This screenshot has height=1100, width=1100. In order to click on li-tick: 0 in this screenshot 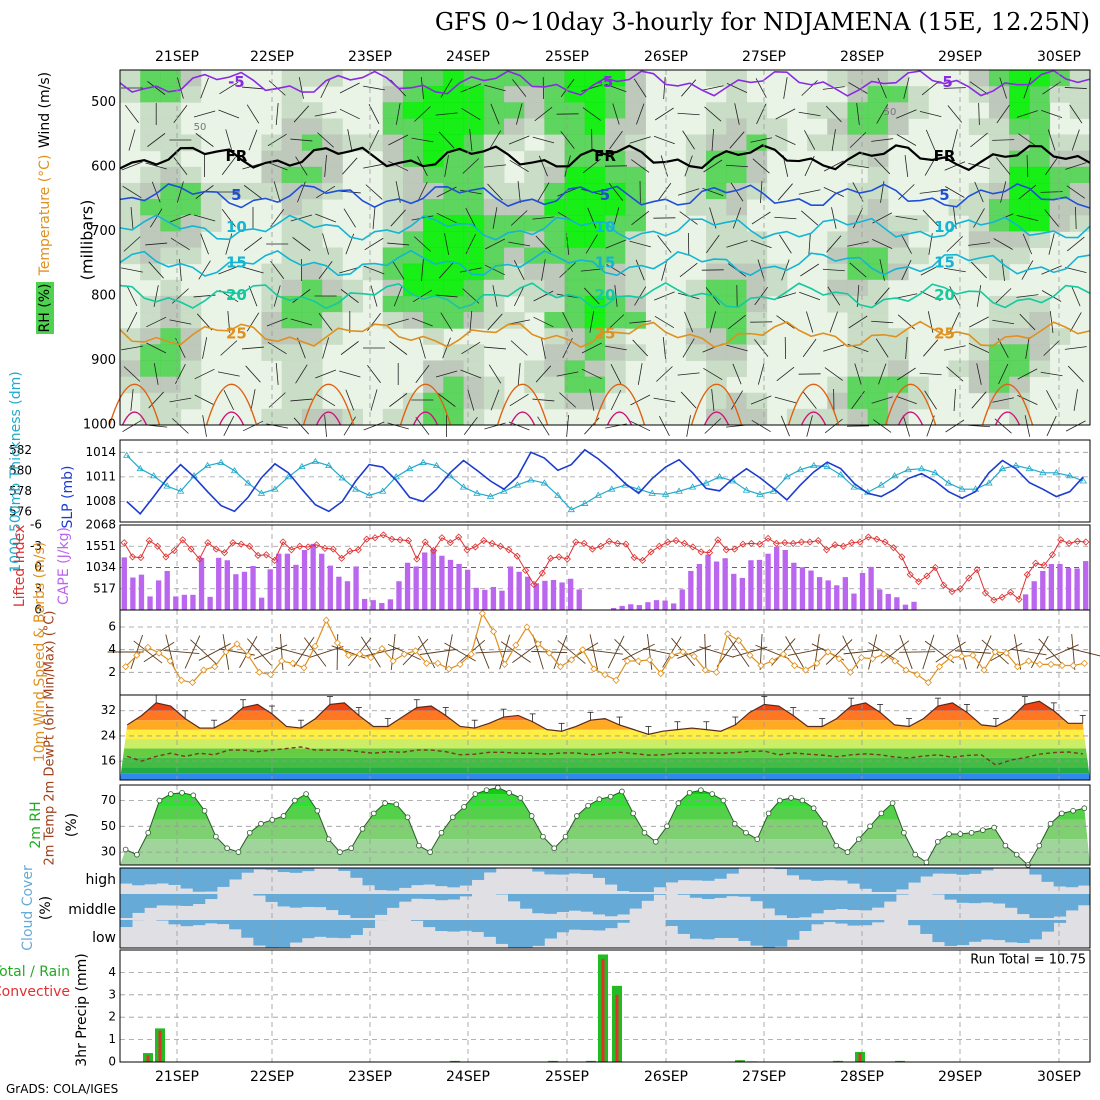, I will do `click(38, 567)`.